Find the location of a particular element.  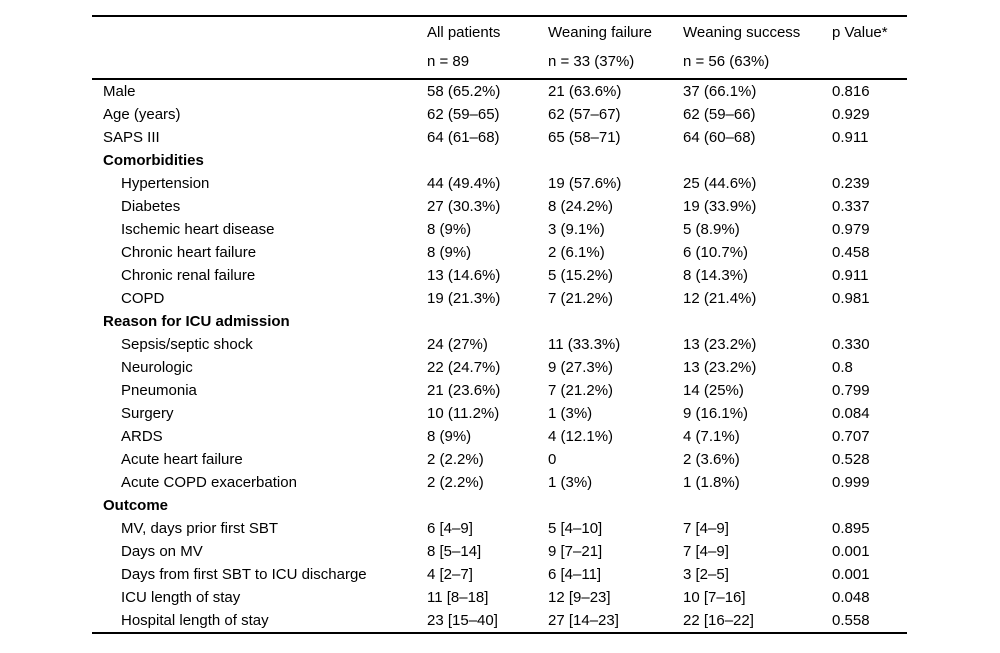

header-sublabel: n = 33 (37%) is located at coordinates (591, 61).